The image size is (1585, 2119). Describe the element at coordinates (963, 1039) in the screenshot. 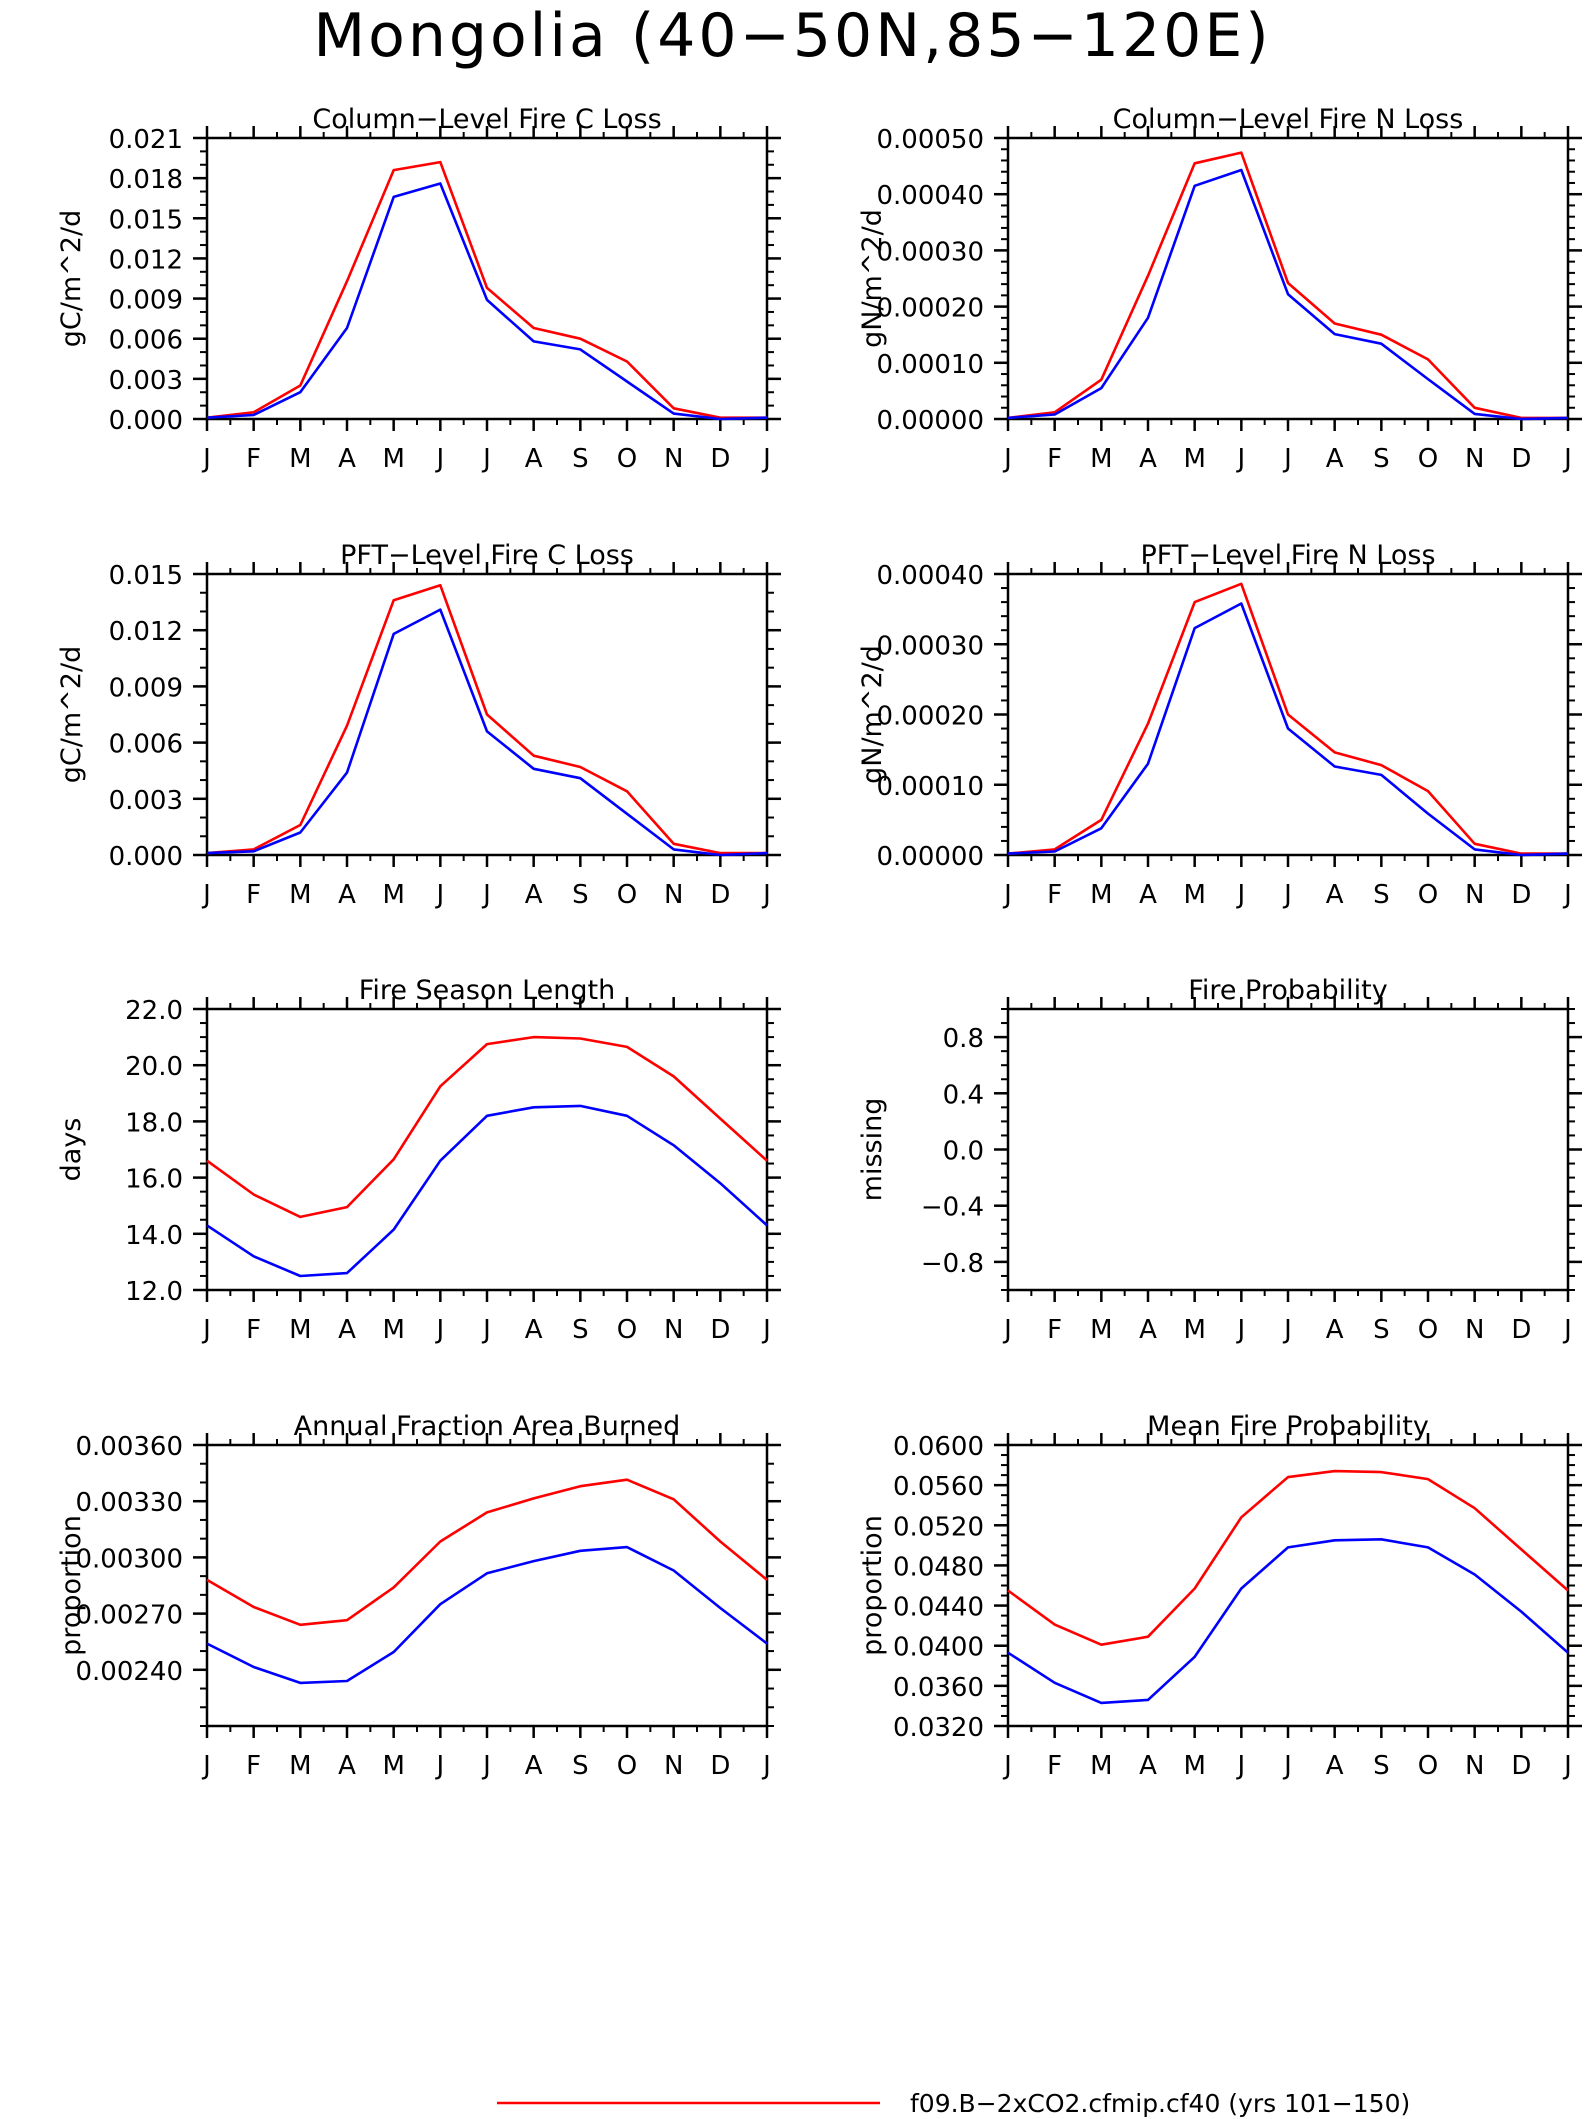

I see `y-tick-label: 0.8` at that location.